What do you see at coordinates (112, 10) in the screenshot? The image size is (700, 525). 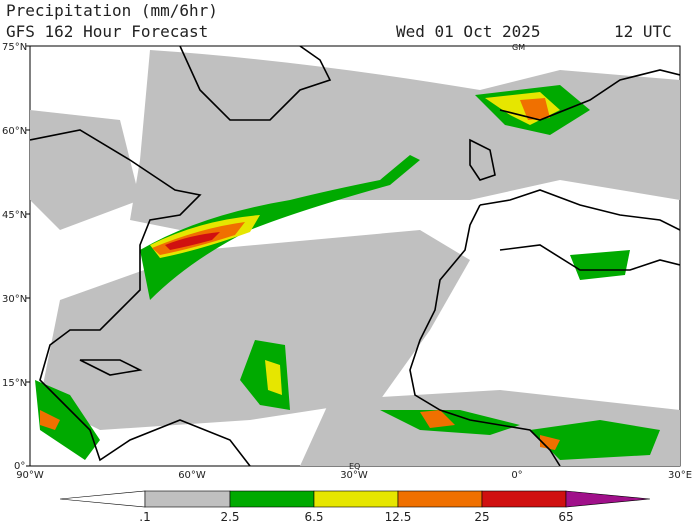 I see `title: Precipitation (mm/6hr)` at bounding box center [112, 10].